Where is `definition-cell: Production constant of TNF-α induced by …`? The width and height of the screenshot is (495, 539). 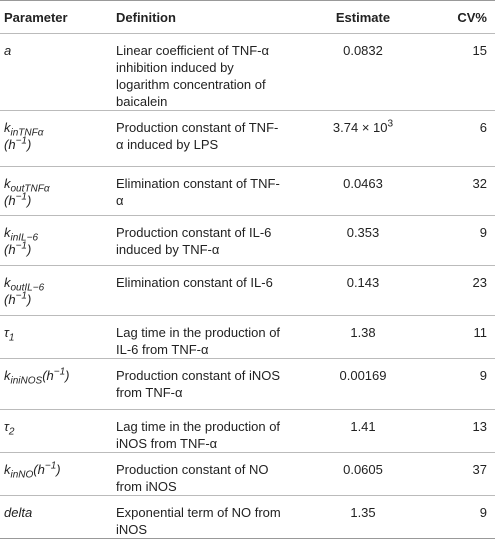 definition-cell: Production constant of TNF-α induced by … is located at coordinates (200, 138).